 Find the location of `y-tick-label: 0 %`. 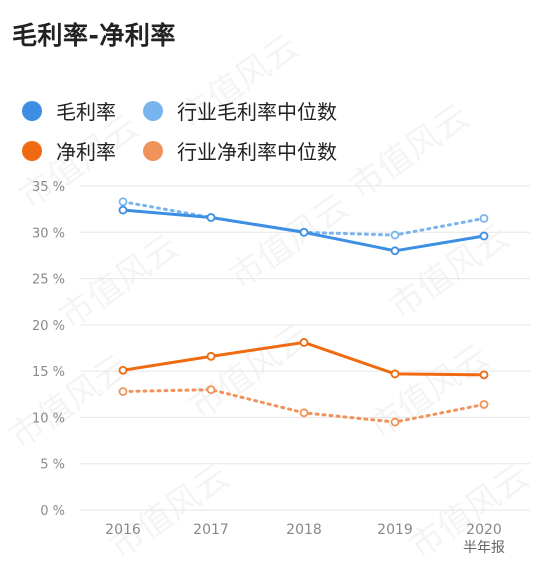

y-tick-label: 0 % is located at coordinates (52, 511).